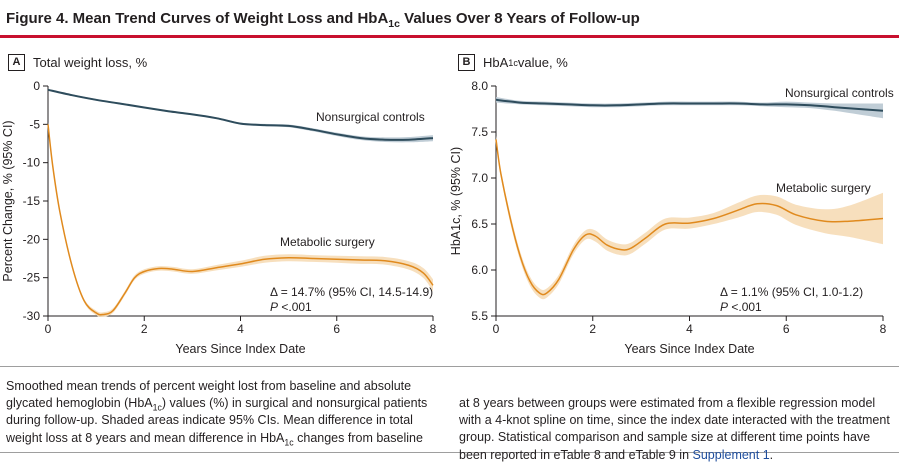 Image resolution: width=899 pixels, height=468 pixels. I want to click on chart-a-stats-p: P <.001, so click(291, 307).